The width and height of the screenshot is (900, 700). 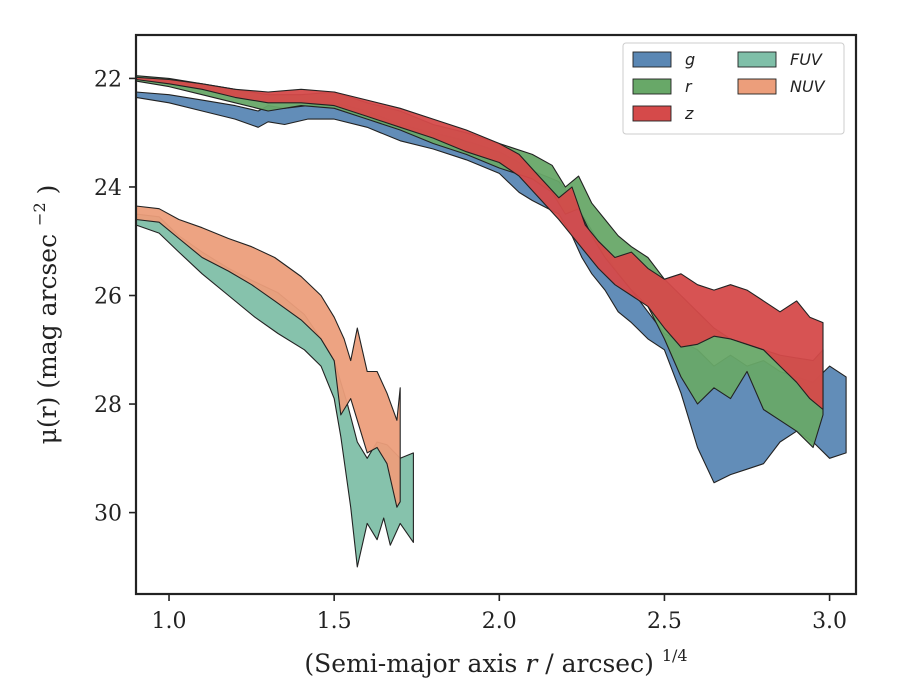 What do you see at coordinates (806, 59) in the screenshot?
I see `legend-label-fuv: FUV` at bounding box center [806, 59].